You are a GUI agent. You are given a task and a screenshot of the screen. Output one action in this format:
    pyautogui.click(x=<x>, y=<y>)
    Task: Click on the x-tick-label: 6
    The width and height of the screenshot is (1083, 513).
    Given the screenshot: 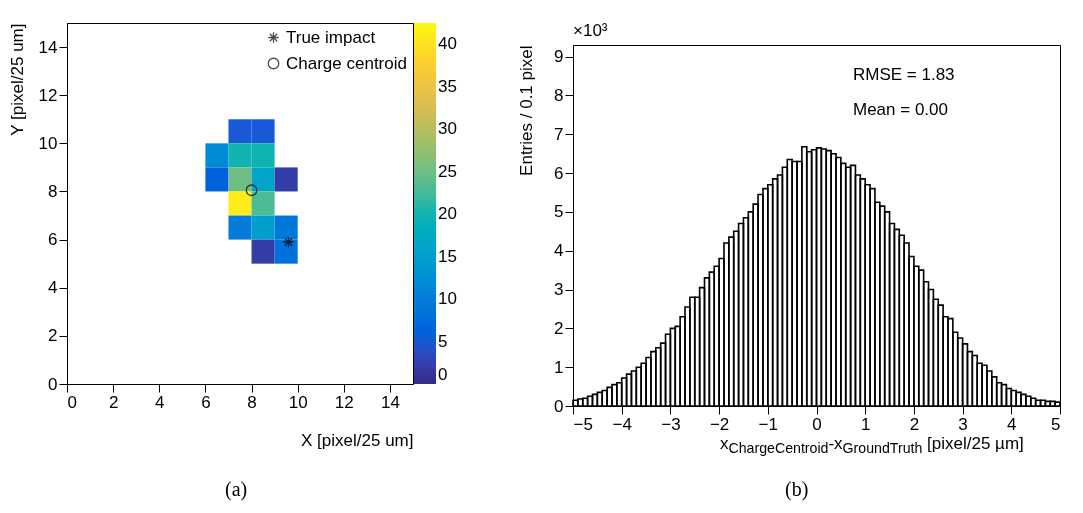 What is the action you would take?
    pyautogui.click(x=206, y=402)
    